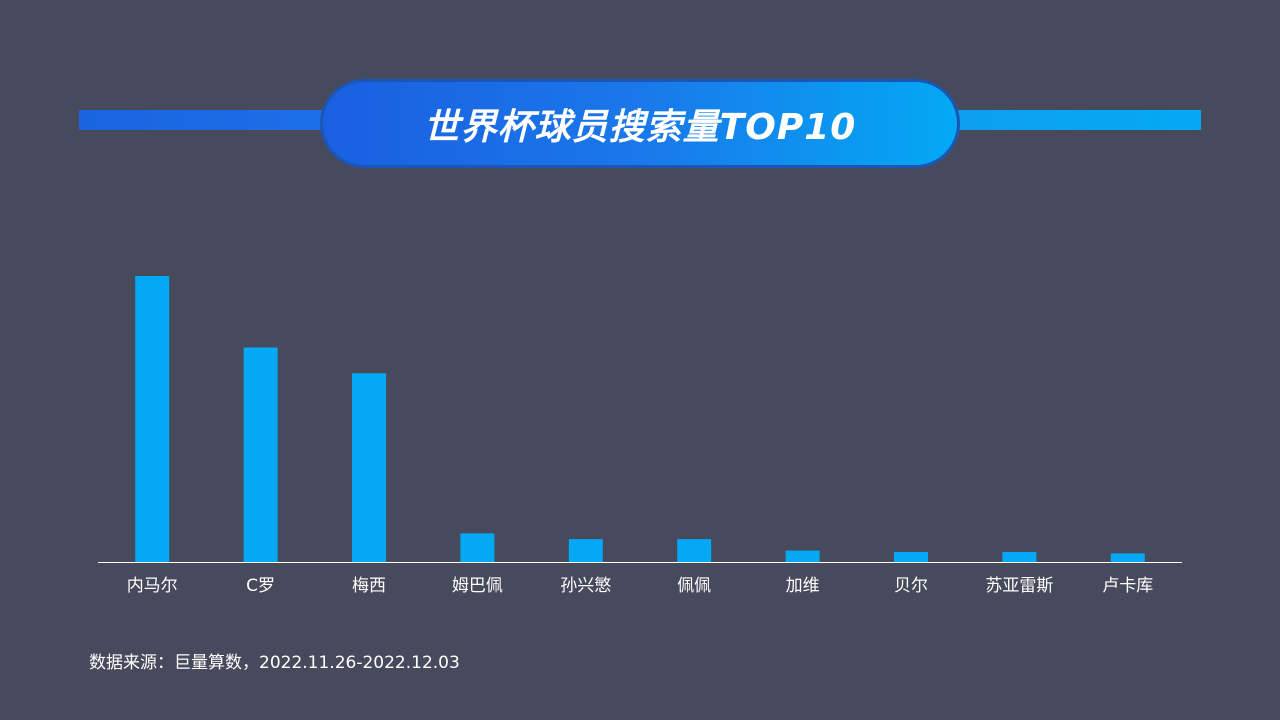 Image resolution: width=1280 pixels, height=720 pixels. I want to click on title-banner: 世界杯球员搜索量TOP10, so click(640, 123).